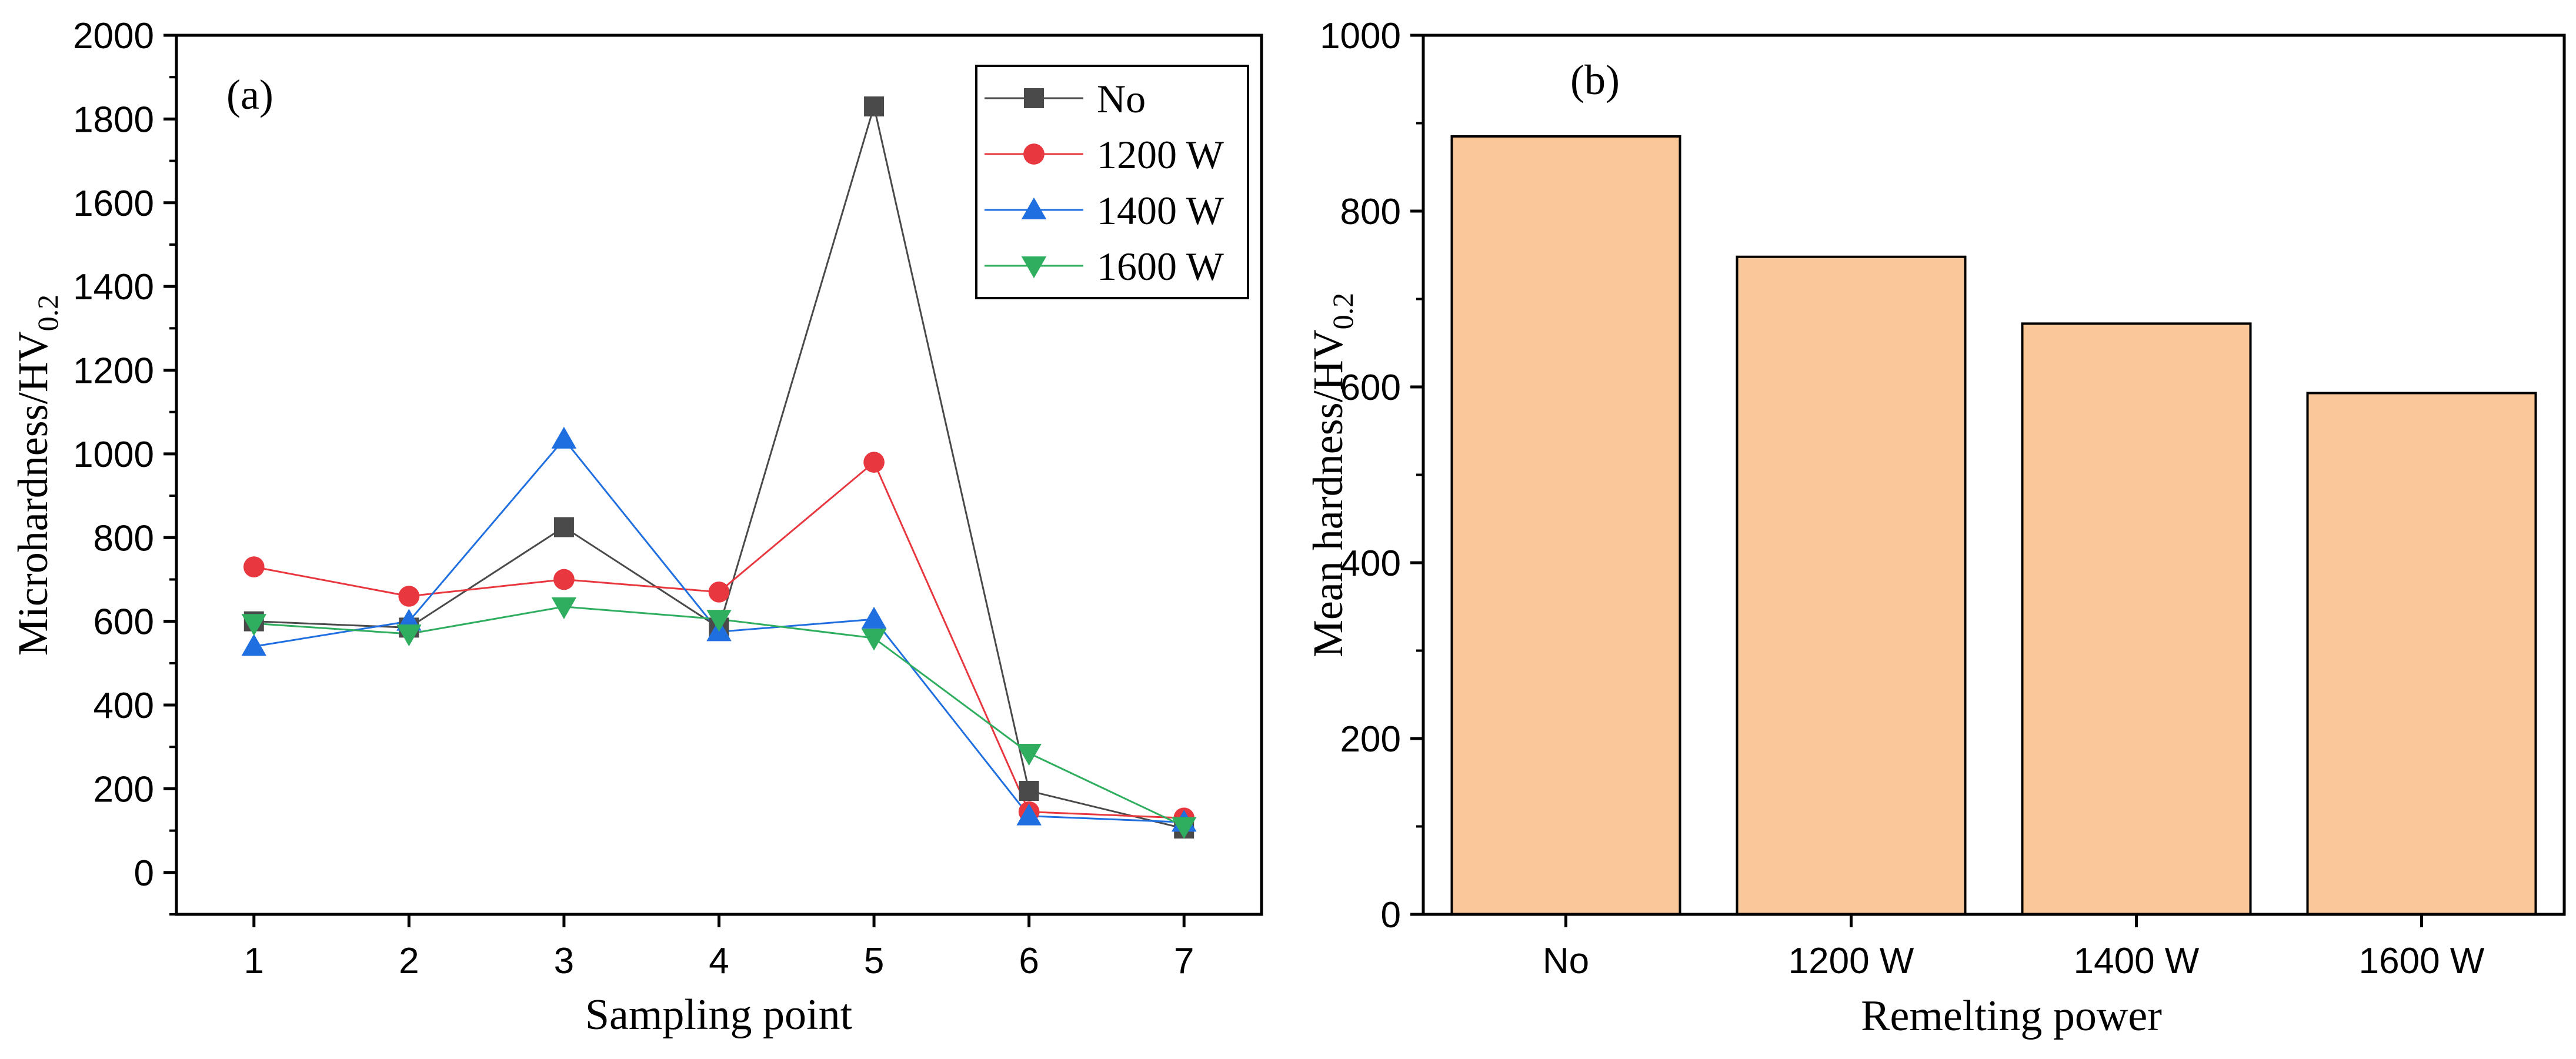  I want to click on panel-b-label: (b), so click(1595, 80).